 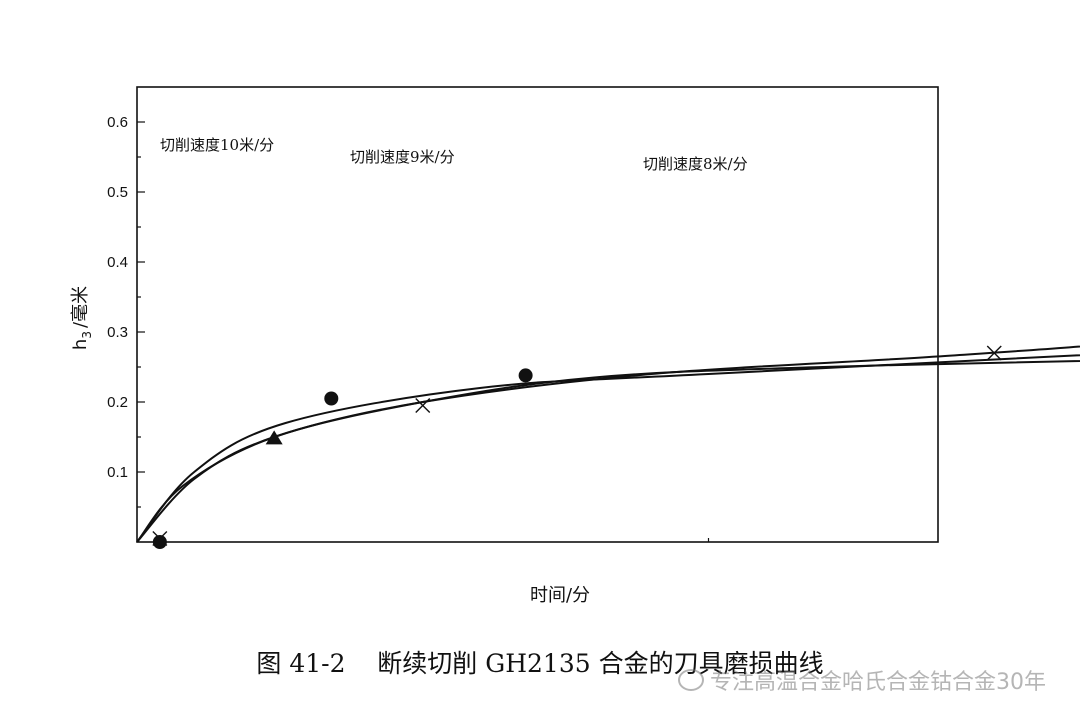 What do you see at coordinates (117, 262) in the screenshot?
I see `y-tick-label: 0.4` at bounding box center [117, 262].